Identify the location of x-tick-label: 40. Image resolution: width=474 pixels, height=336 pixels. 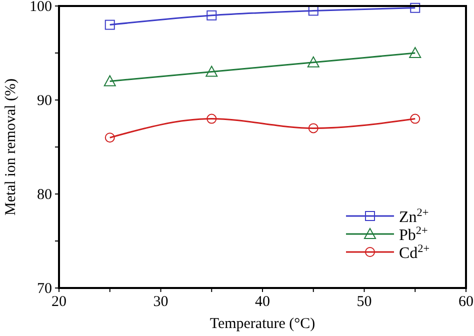
(262, 302).